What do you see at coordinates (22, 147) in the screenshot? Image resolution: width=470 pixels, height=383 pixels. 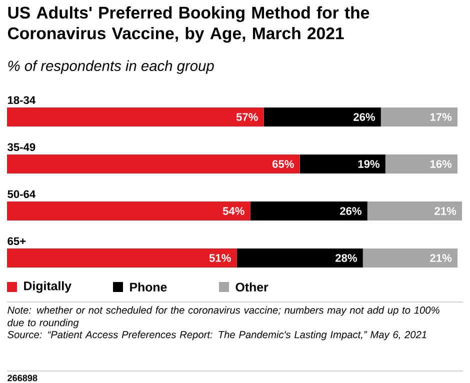 I see `y-tick-label: 35-49` at bounding box center [22, 147].